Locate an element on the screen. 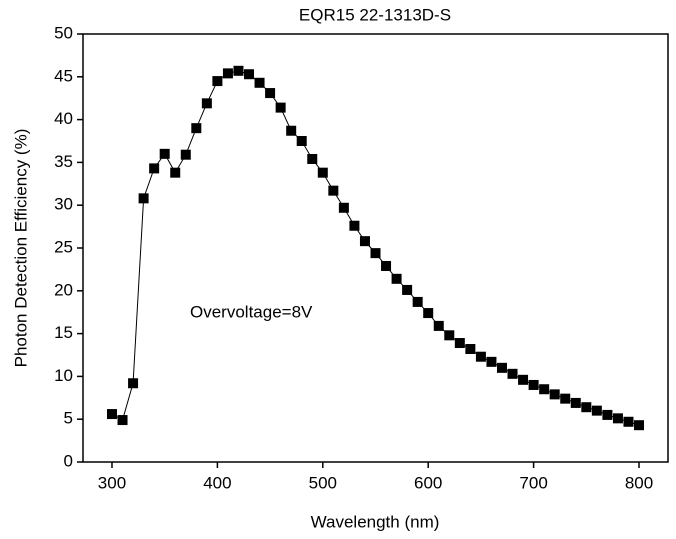 The image size is (676, 539). x-tick-label: 500 is located at coordinates (323, 482).